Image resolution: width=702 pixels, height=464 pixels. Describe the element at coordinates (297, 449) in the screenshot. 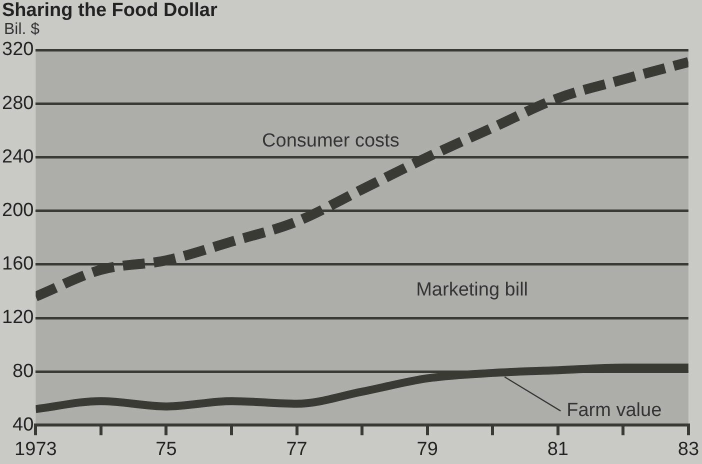

I see `x-tick-label: 77` at that location.